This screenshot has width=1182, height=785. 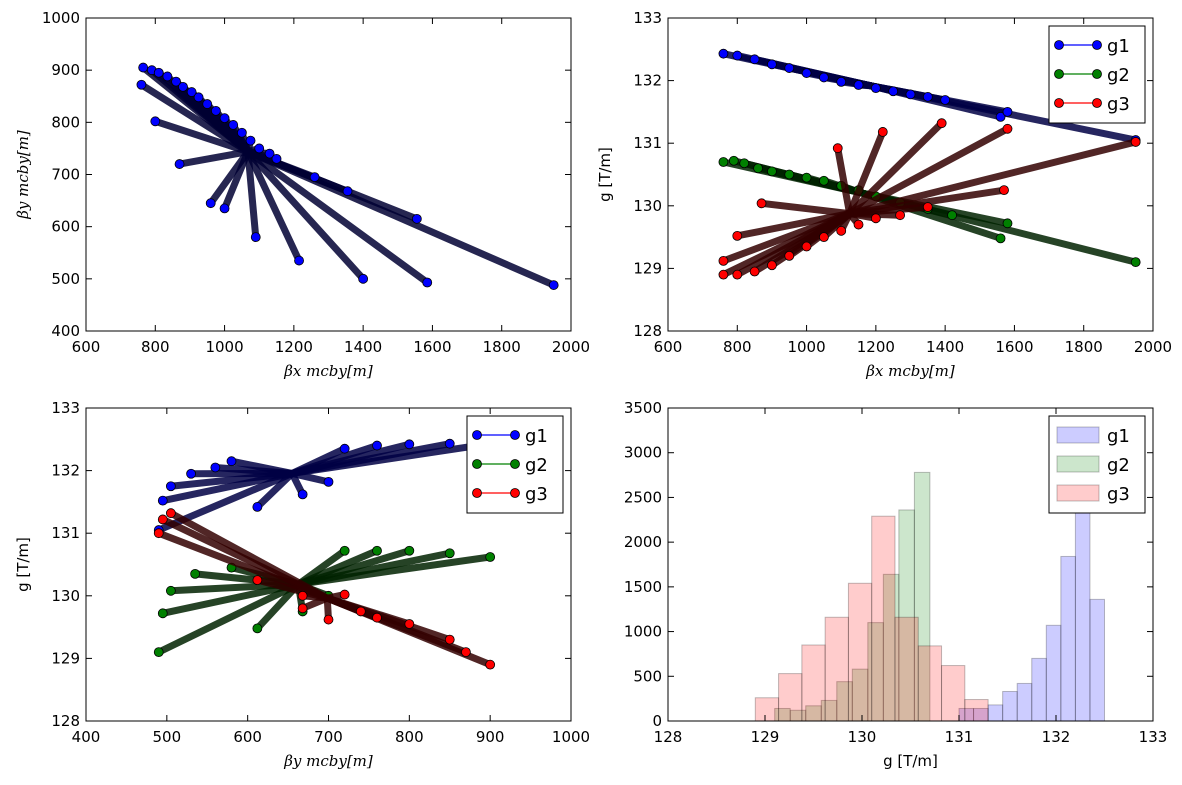 What do you see at coordinates (1078, 464) in the screenshot?
I see `legend-swatch` at bounding box center [1078, 464].